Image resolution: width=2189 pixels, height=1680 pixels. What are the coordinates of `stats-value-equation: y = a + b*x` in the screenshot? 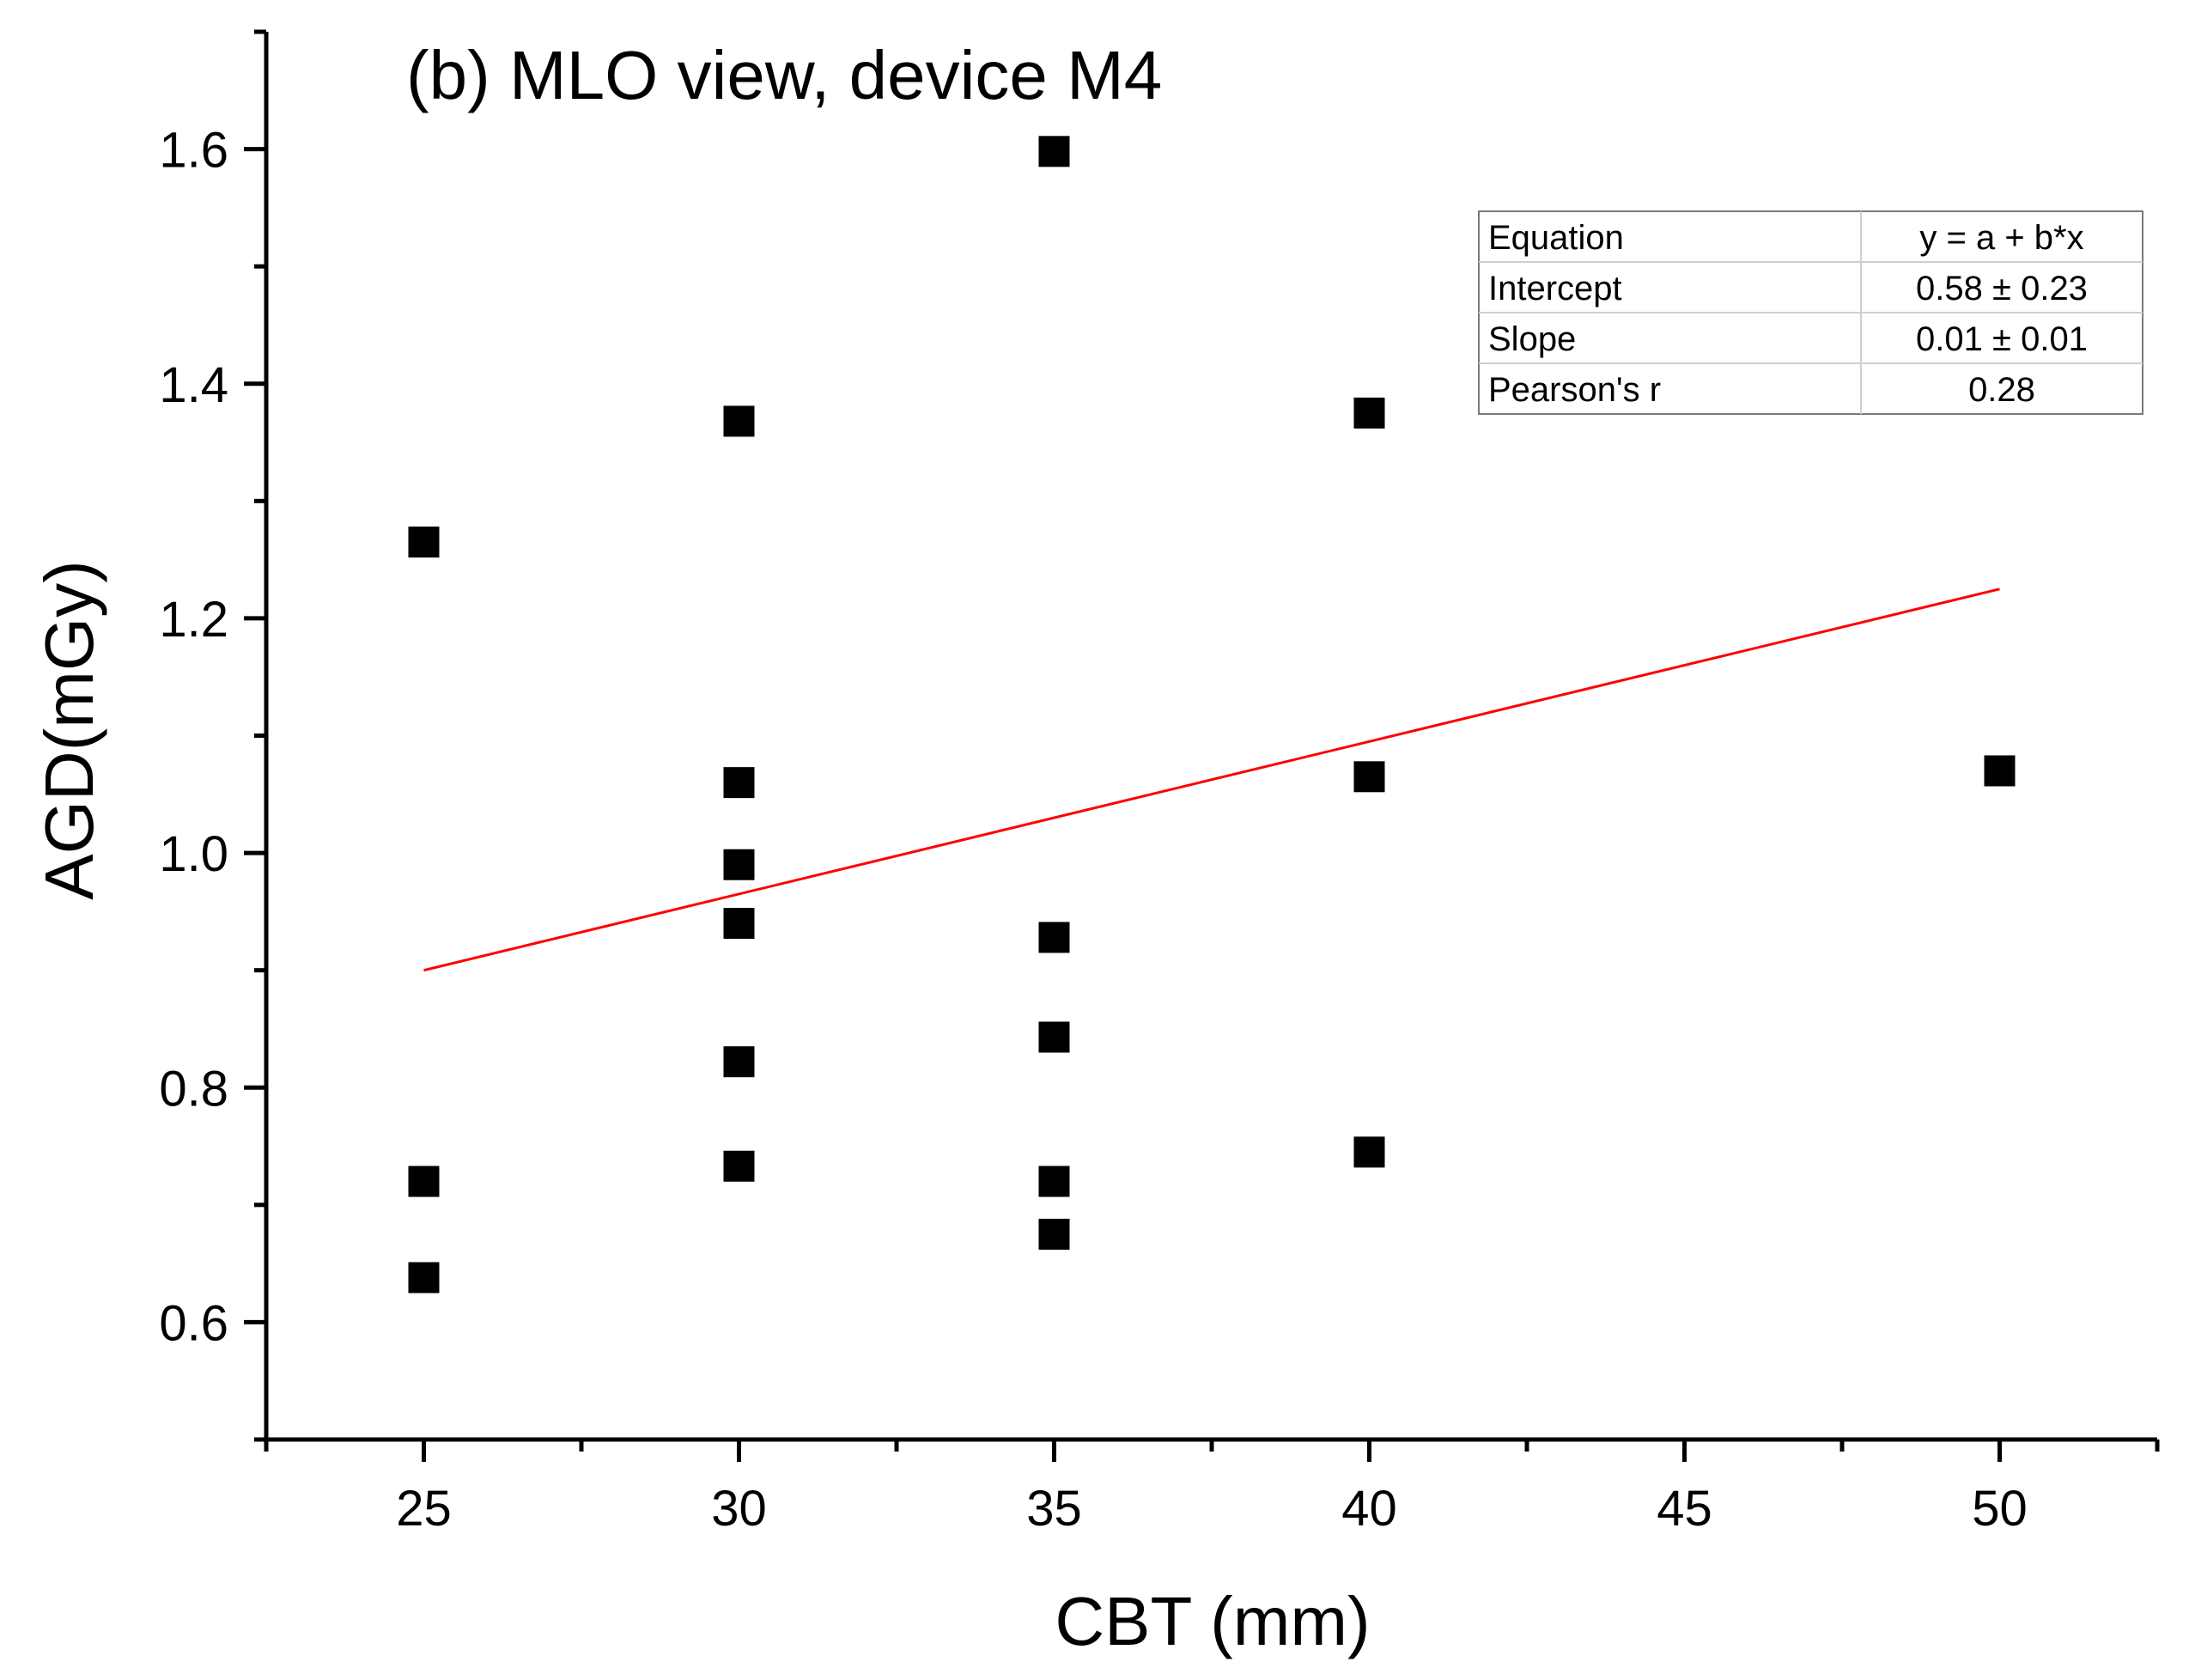 It's located at (2001, 238).